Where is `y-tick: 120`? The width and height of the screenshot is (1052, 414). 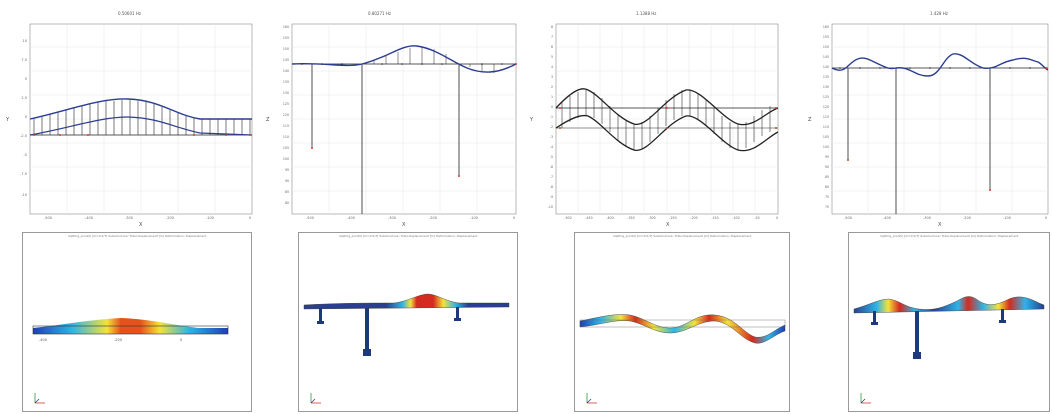 y-tick: 120 is located at coordinates (286, 115).